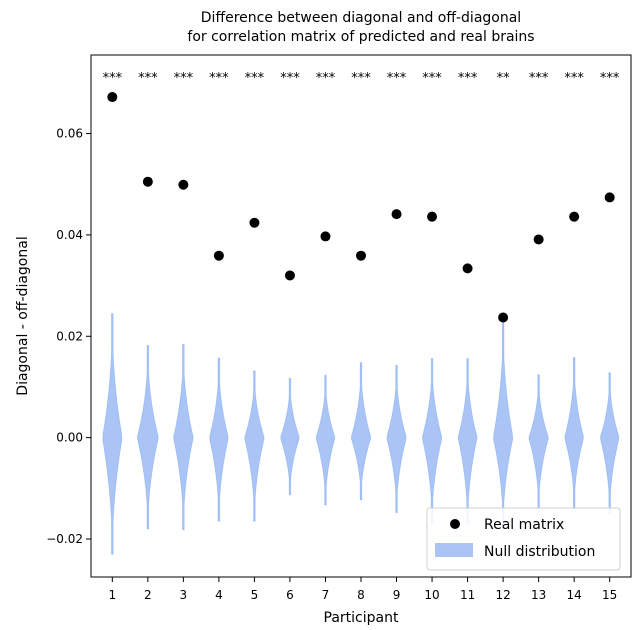 This screenshot has width=633, height=630. I want to click on x-tick-label-11: 11, so click(467, 595).